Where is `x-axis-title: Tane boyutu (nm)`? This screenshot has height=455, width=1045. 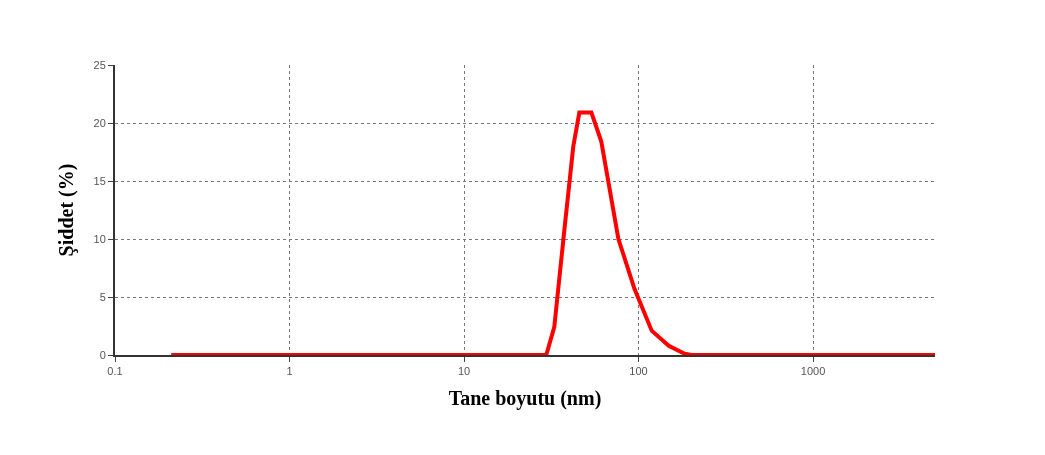 x-axis-title: Tane boyutu (nm) is located at coordinates (525, 399).